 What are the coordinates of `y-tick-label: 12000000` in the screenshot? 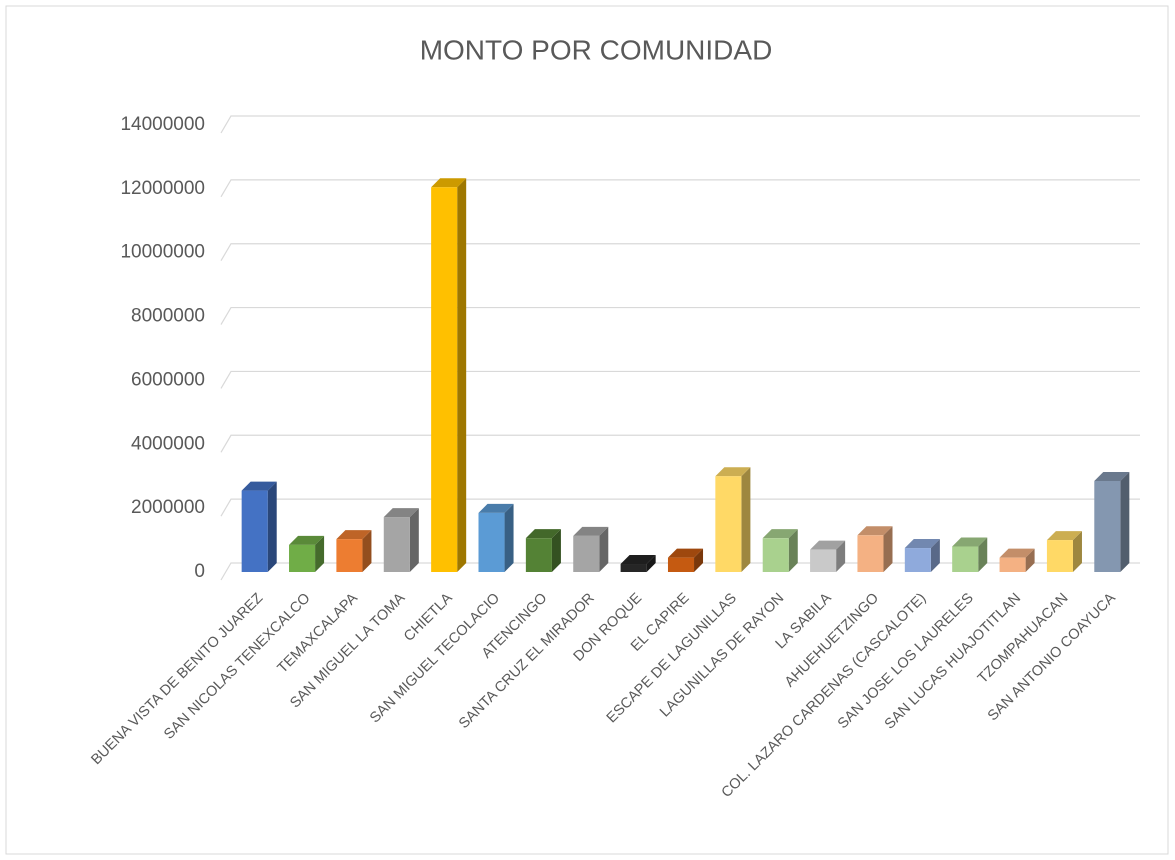 It's located at (162, 188).